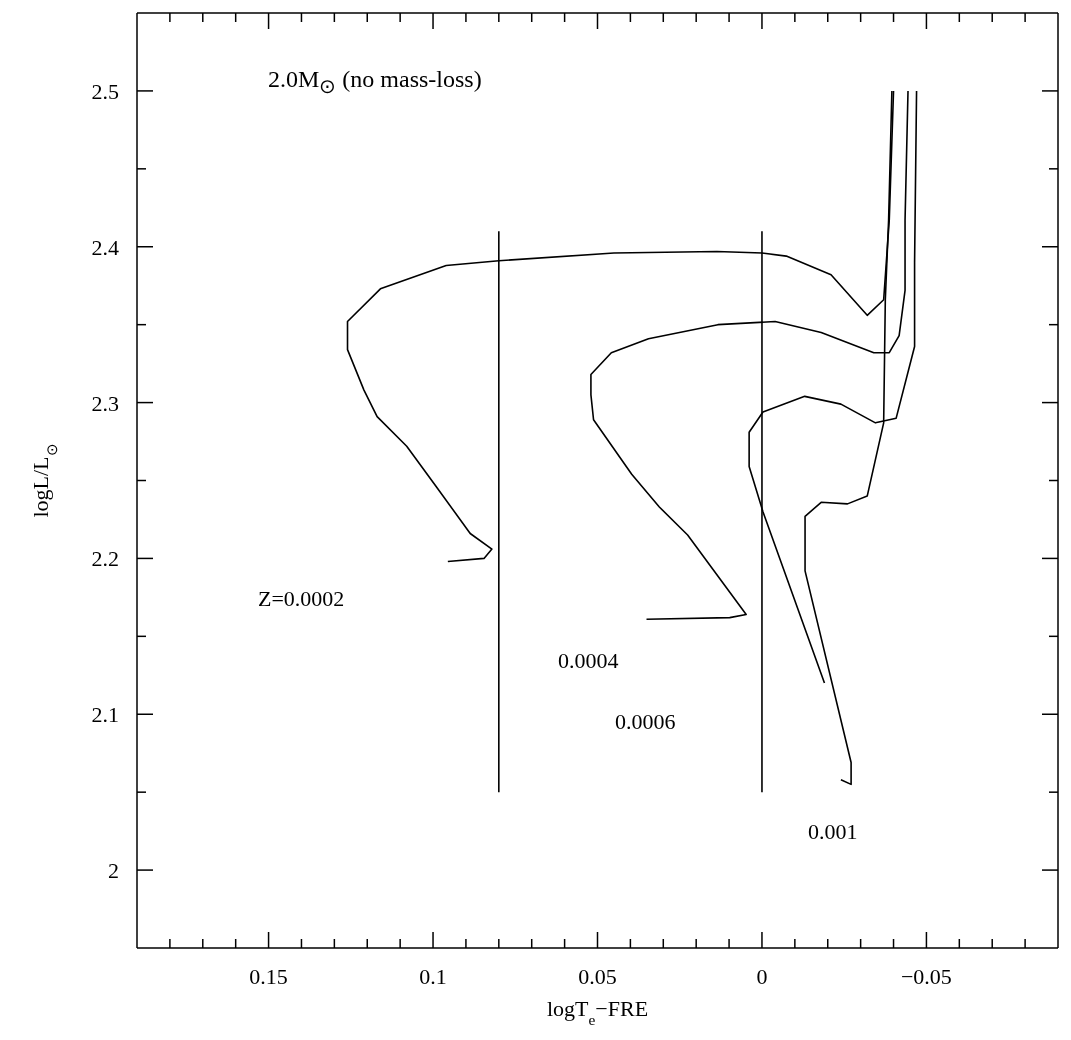 This screenshot has height=1040, width=1071. I want to click on annotation: Z=0.0002, so click(301, 599).